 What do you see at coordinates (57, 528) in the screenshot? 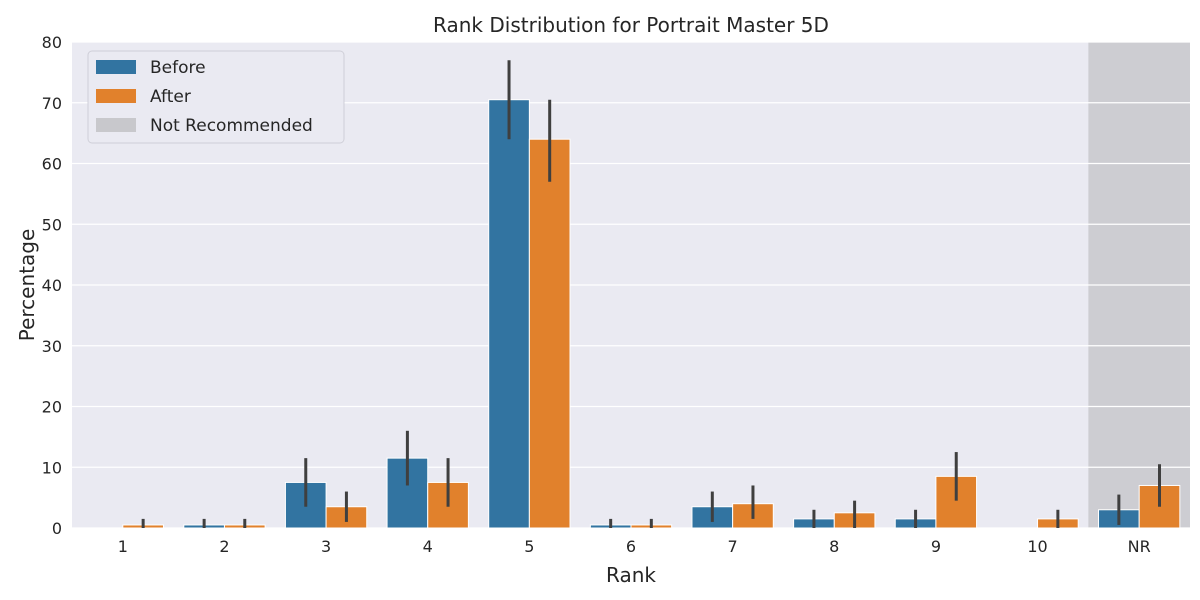
I see `y-tick-label: 0` at bounding box center [57, 528].